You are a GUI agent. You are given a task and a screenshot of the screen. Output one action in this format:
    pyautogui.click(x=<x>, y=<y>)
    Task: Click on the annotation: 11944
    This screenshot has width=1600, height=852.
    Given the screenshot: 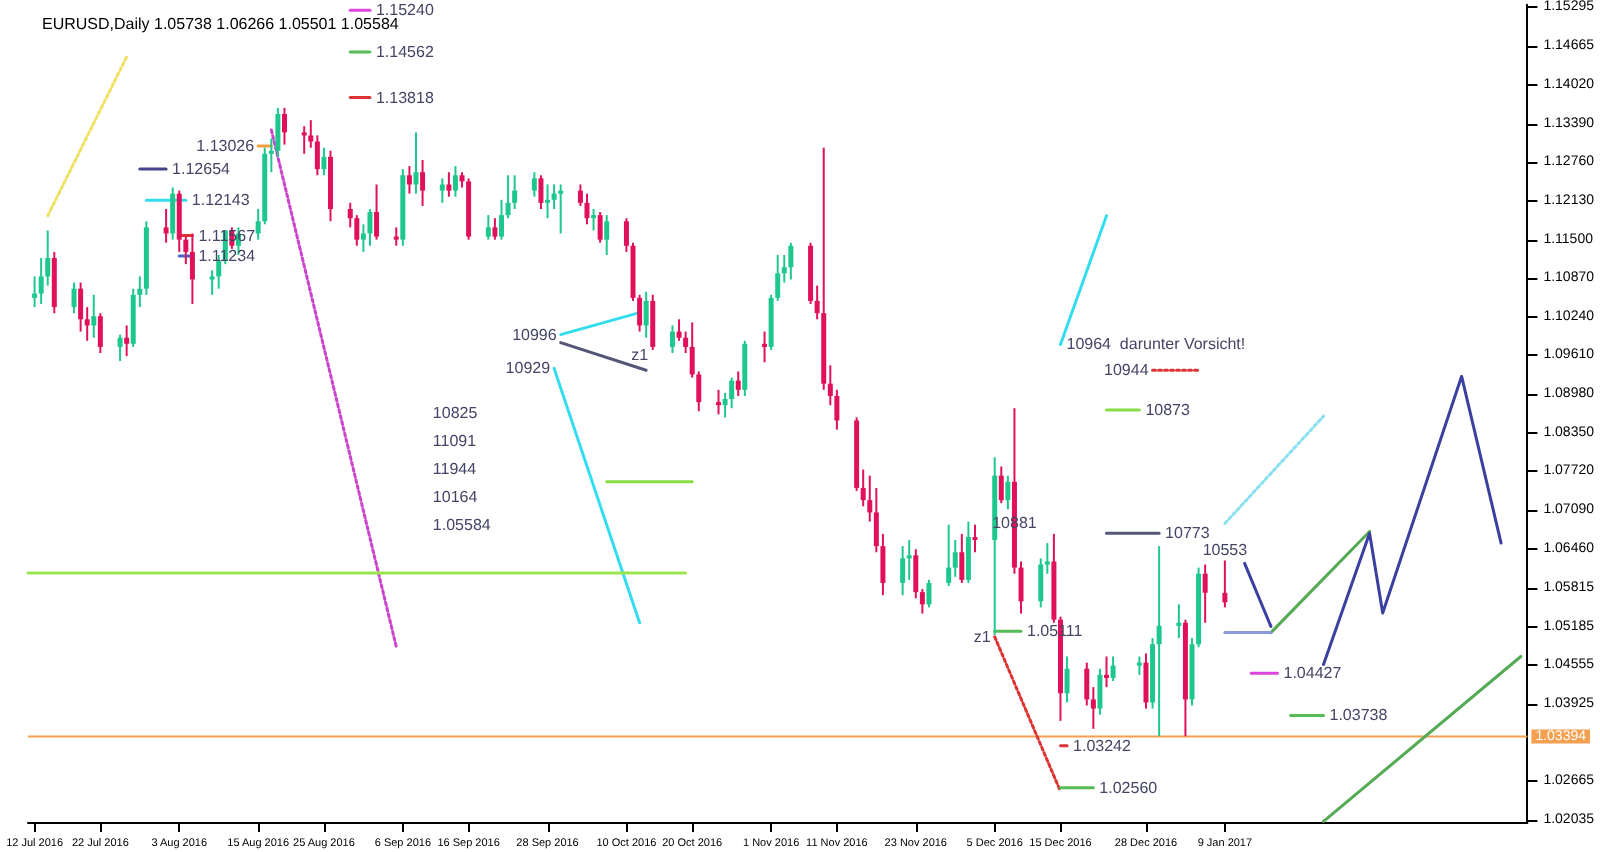 What is the action you would take?
    pyautogui.click(x=455, y=469)
    